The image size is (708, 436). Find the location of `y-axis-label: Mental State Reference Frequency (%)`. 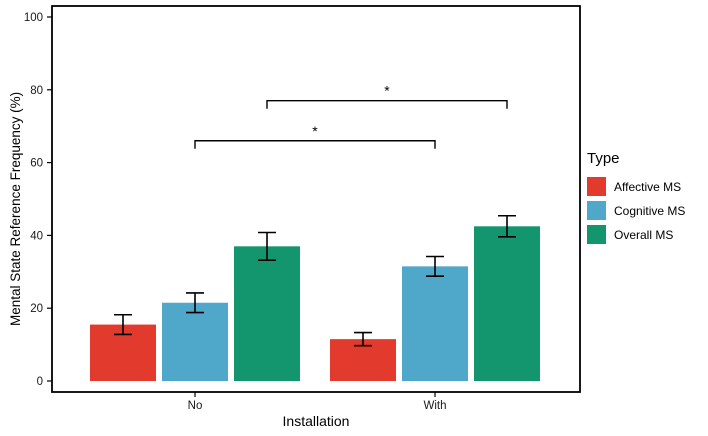

y-axis-label: Mental State Reference Frequency (%) is located at coordinates (15, 208).